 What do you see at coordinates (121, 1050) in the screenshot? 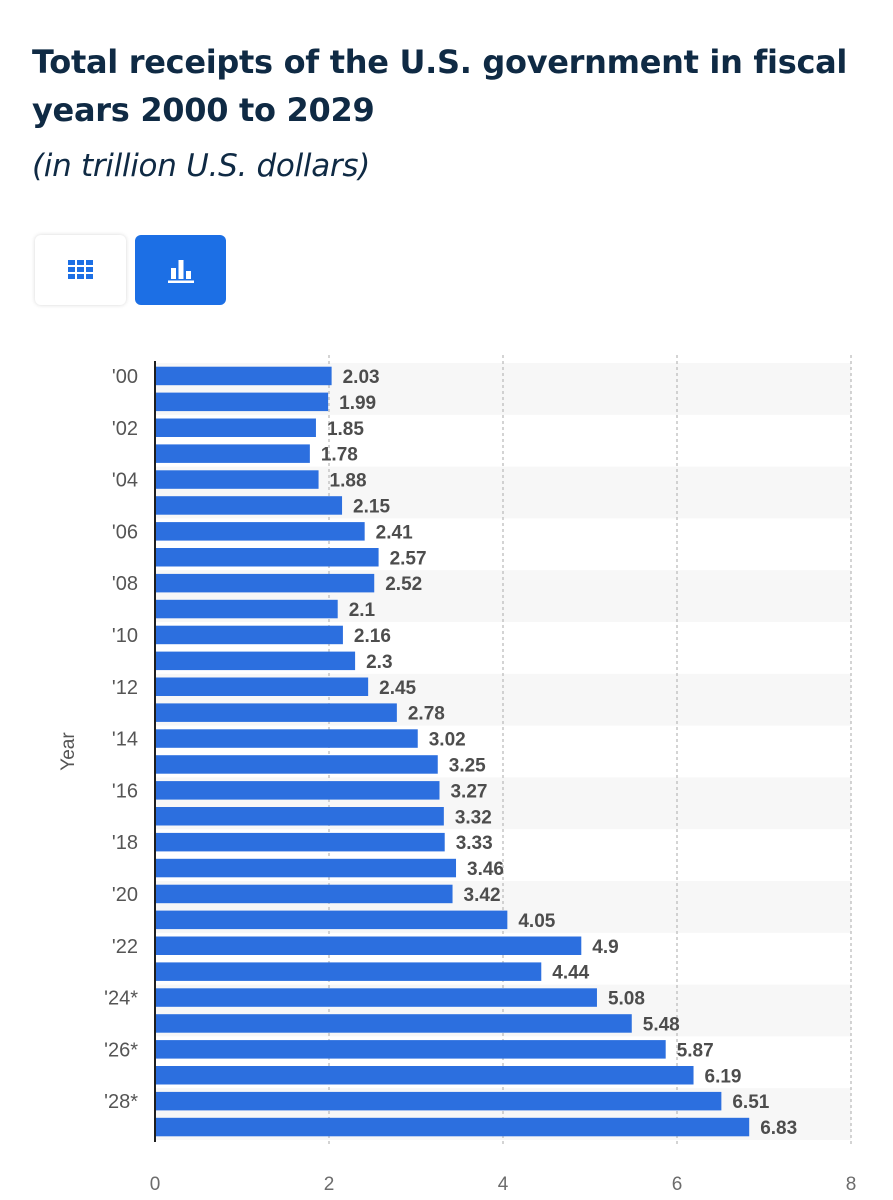
I see `y-category-label: '26*` at bounding box center [121, 1050].